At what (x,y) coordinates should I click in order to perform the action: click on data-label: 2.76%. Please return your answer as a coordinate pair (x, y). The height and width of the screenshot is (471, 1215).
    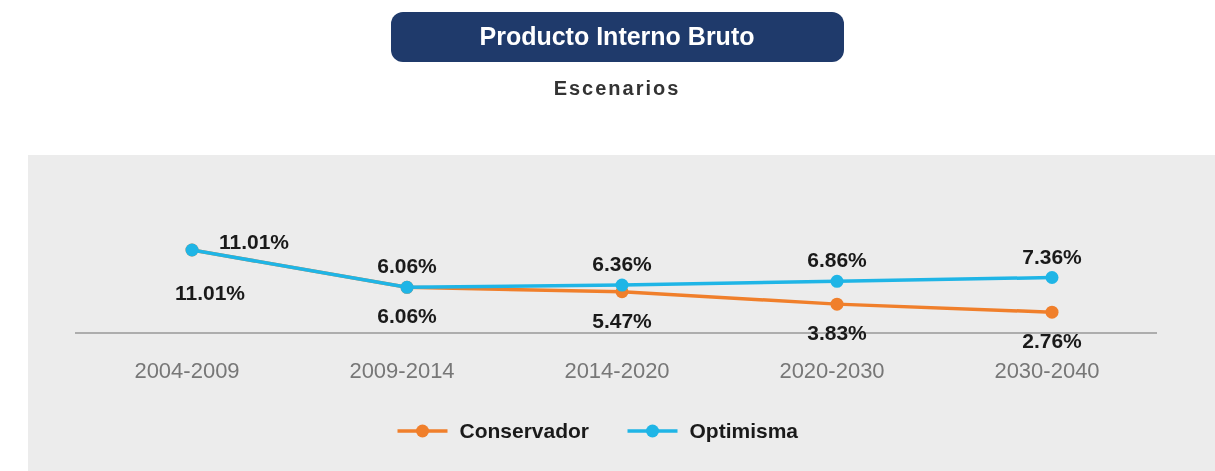
    Looking at the image, I should click on (1052, 341).